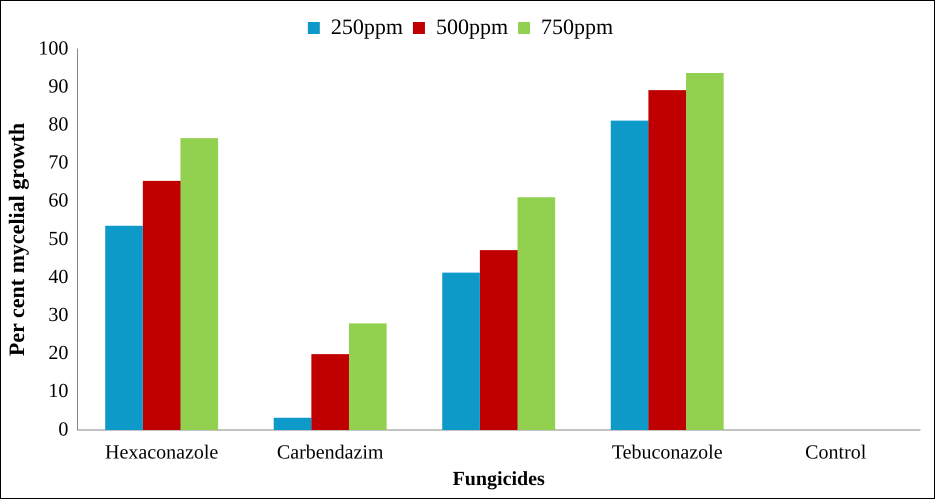  I want to click on legend-label: 500ppm, so click(472, 26).